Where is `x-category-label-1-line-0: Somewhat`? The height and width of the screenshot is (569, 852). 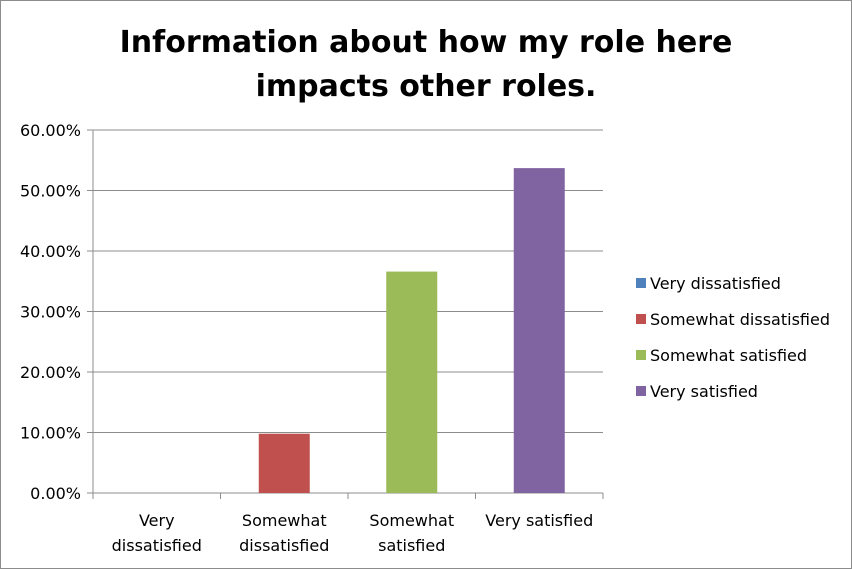
x-category-label-1-line-0: Somewhat is located at coordinates (284, 520).